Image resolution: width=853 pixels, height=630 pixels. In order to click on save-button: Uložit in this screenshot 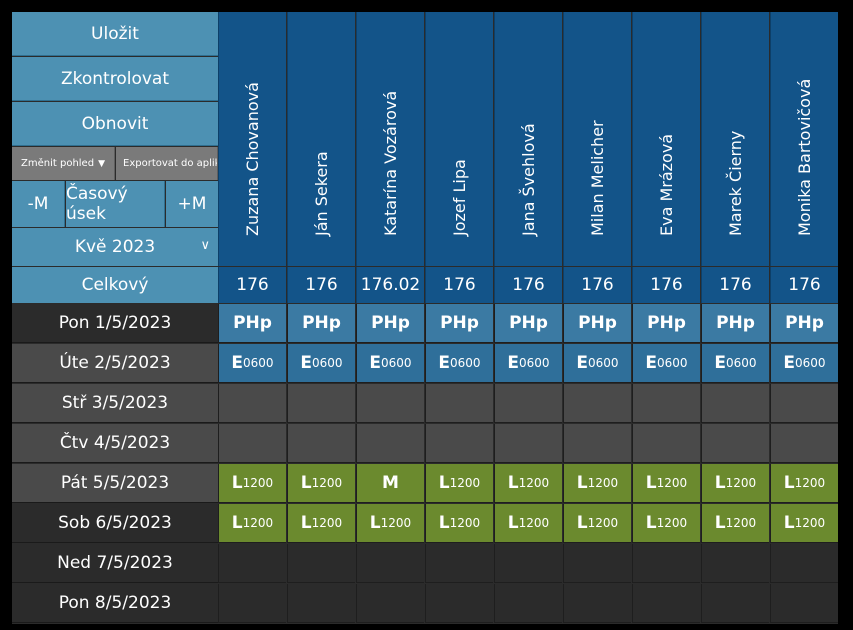, I will do `click(115, 34)`.